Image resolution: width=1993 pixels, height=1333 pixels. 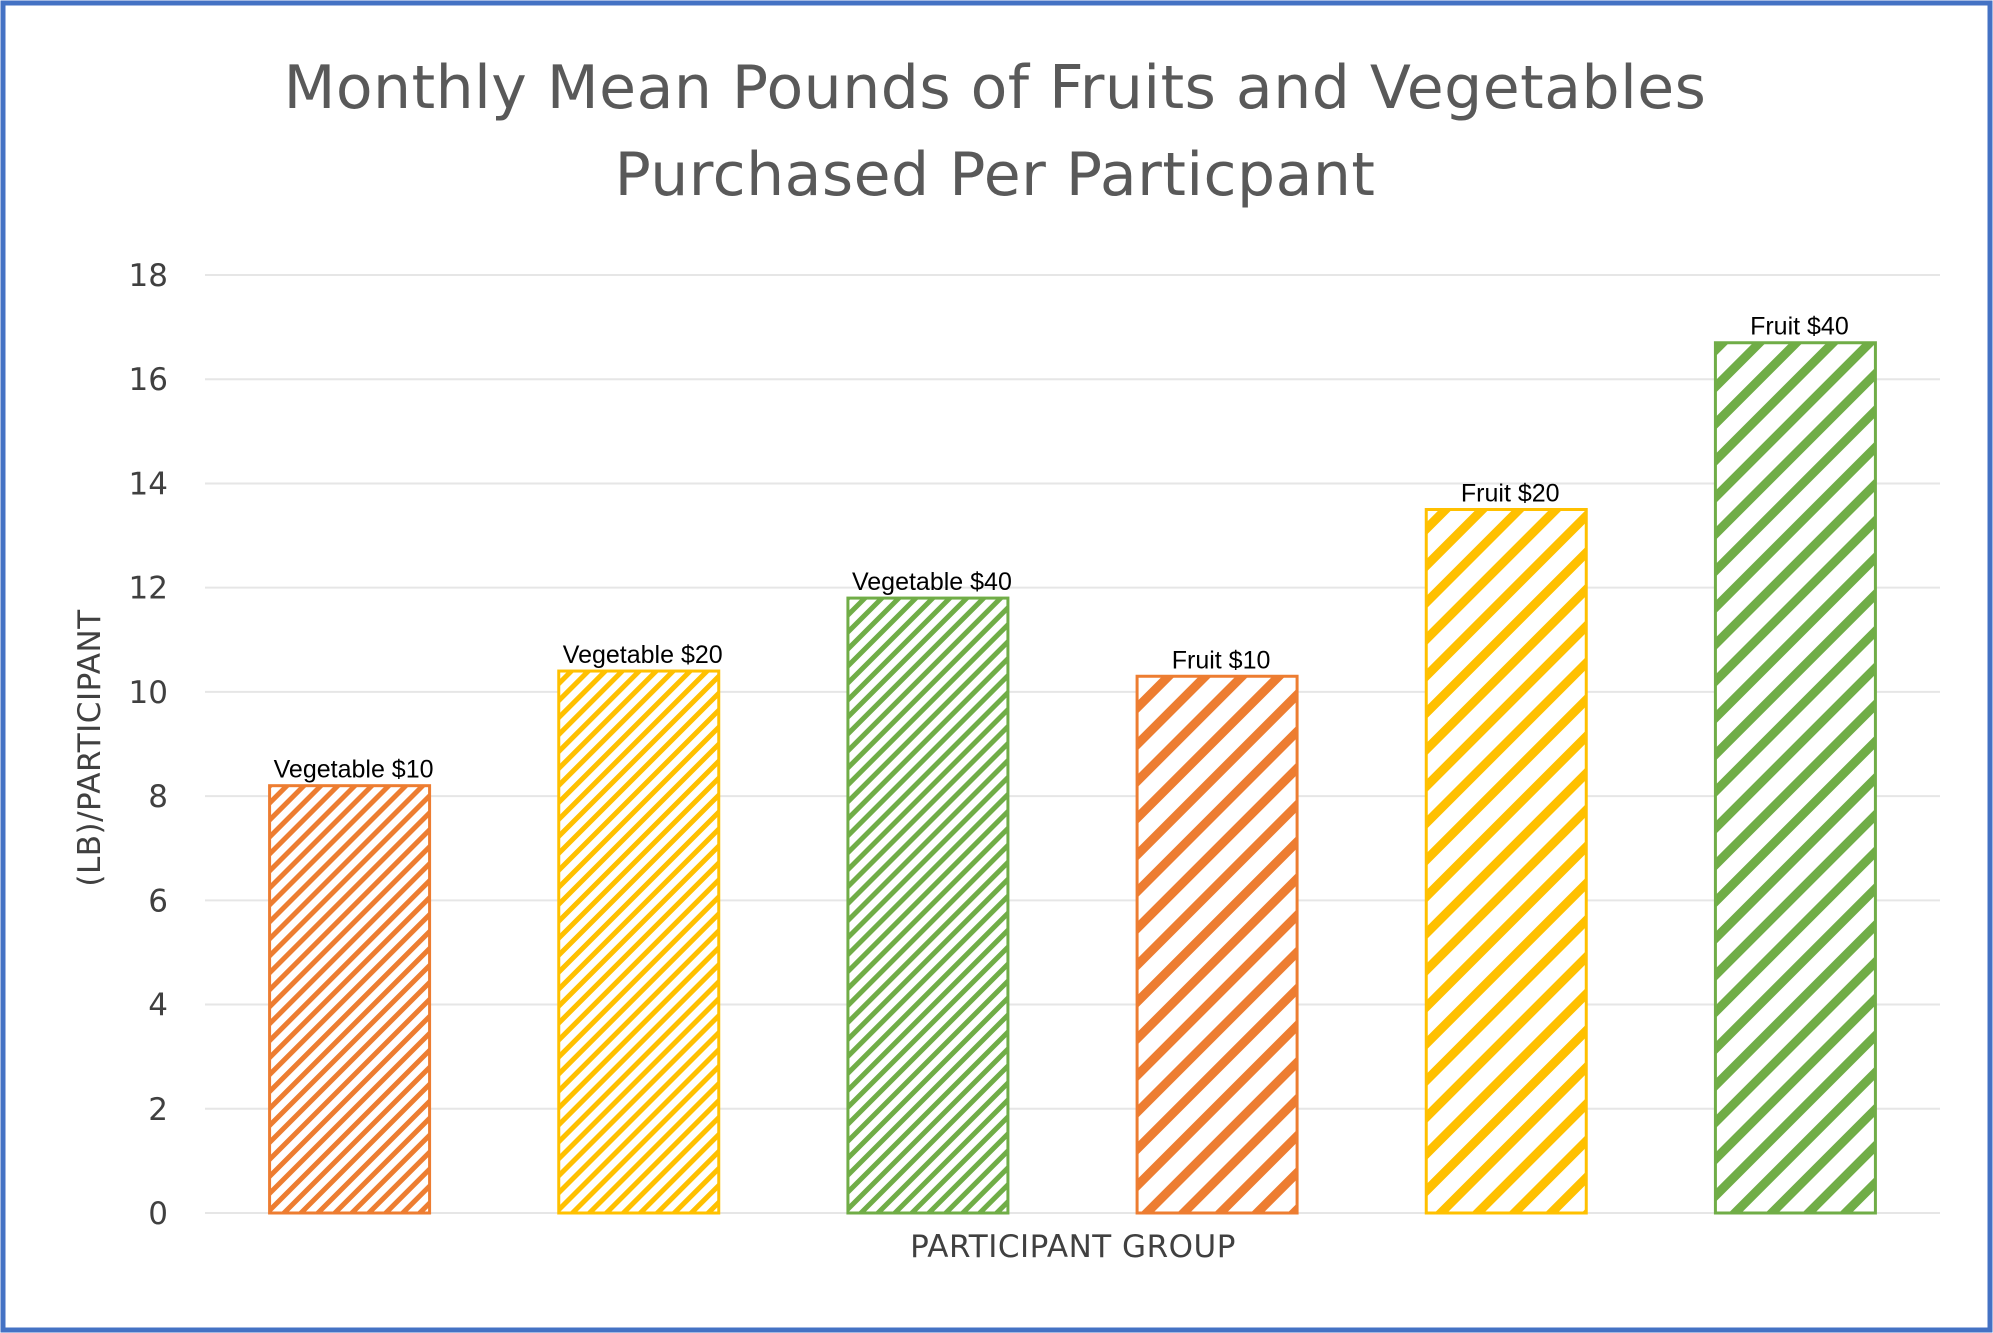 I want to click on bar-data-label: Vegetable $40, so click(x=932, y=582).